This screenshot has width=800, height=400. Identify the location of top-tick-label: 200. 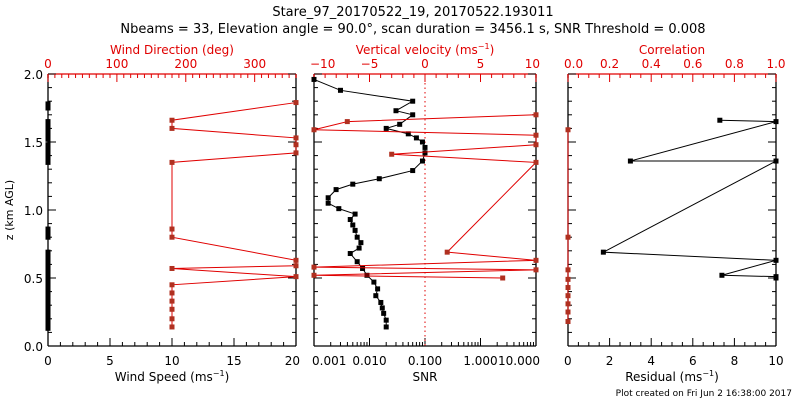
(185, 64).